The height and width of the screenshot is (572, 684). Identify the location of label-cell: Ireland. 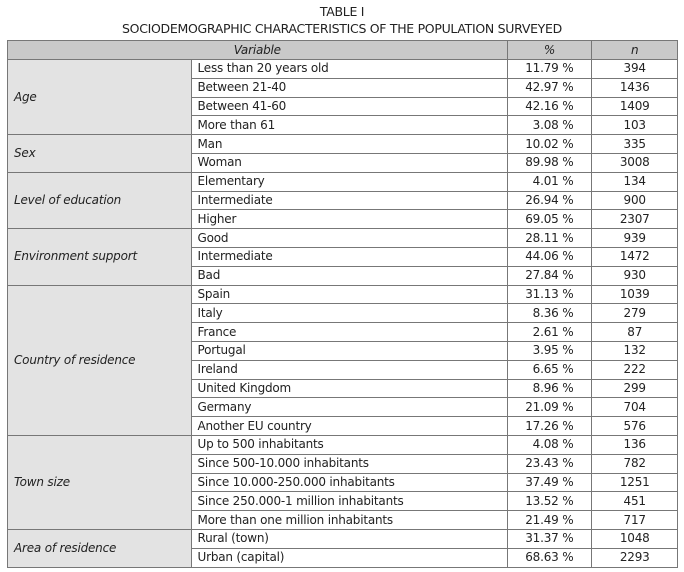
(349, 369).